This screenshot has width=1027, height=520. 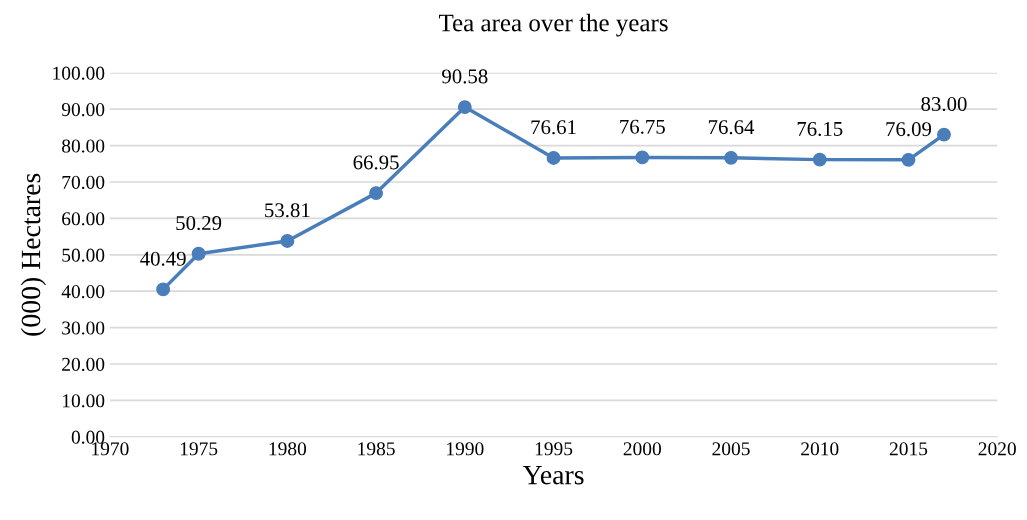 What do you see at coordinates (465, 76) in the screenshot?
I see `text: 90.58` at bounding box center [465, 76].